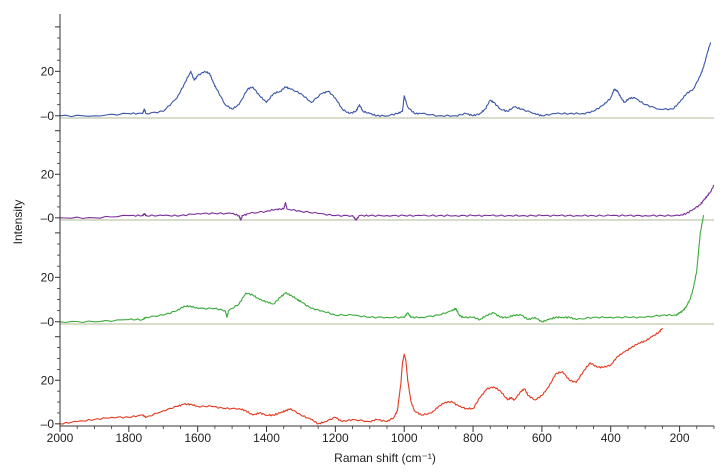  What do you see at coordinates (542, 438) in the screenshot?
I see `x-tick-label: 600` at bounding box center [542, 438].